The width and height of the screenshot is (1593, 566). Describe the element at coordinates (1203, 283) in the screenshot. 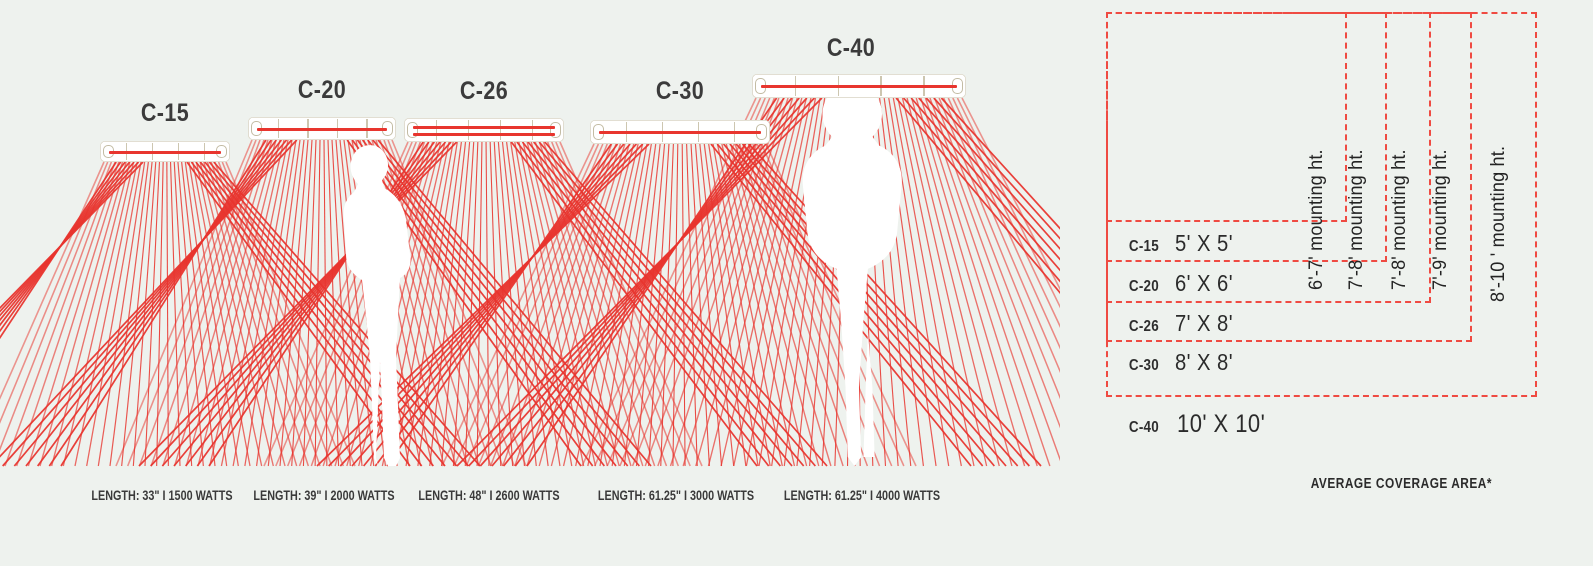

I see `coverage-size-value: 6' X 6'` at that location.